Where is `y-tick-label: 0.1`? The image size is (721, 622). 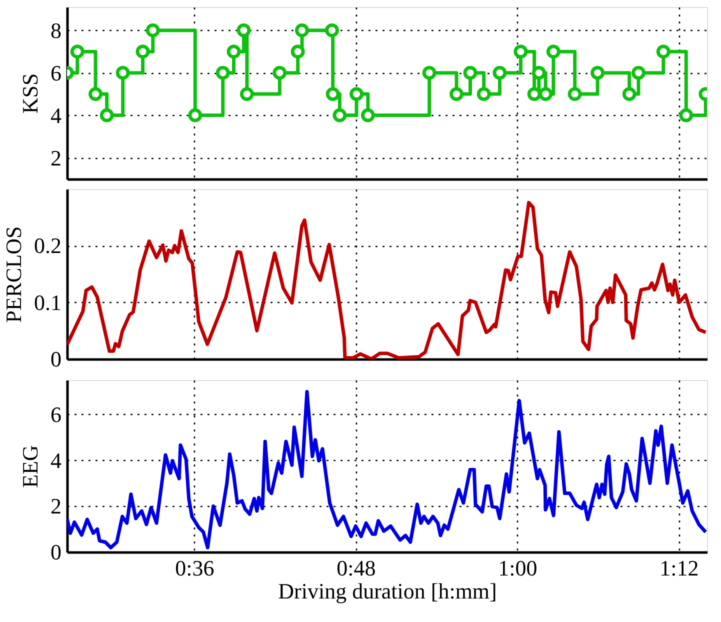
y-tick-label: 0.1 is located at coordinates (48, 302).